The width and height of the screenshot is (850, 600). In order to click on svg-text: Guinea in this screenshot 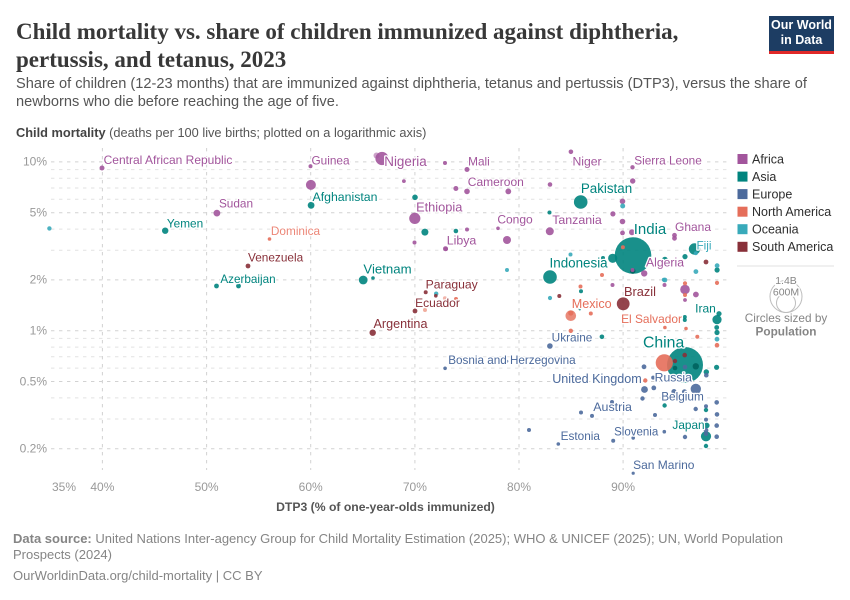, I will do `click(330, 161)`.